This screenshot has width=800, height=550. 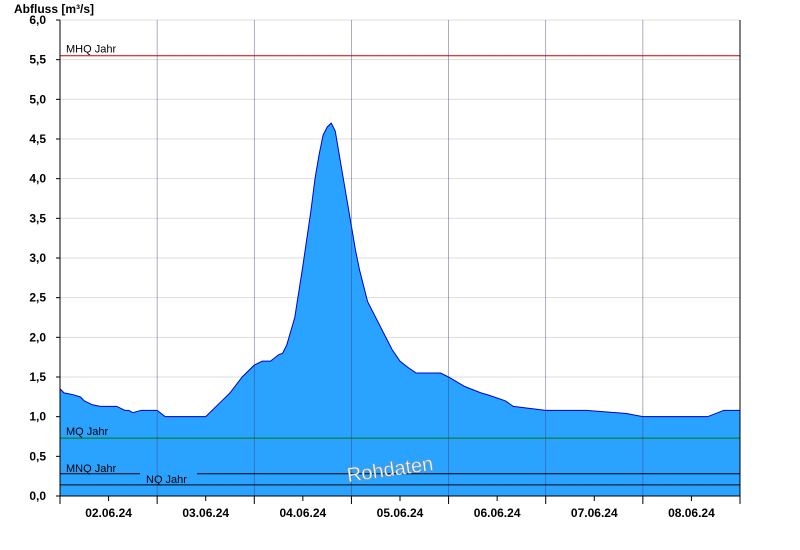 What do you see at coordinates (37, 218) in the screenshot?
I see `y-tick-label: 3,5` at bounding box center [37, 218].